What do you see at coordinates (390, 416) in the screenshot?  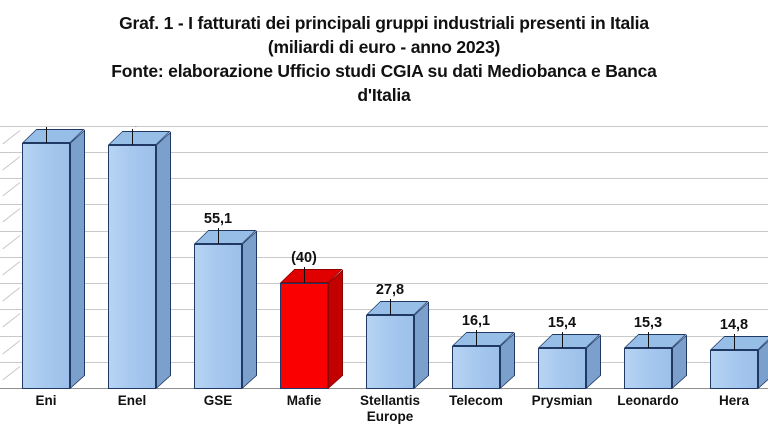 I see `category-label-stellantis-europe-line-2: Europe` at bounding box center [390, 416].